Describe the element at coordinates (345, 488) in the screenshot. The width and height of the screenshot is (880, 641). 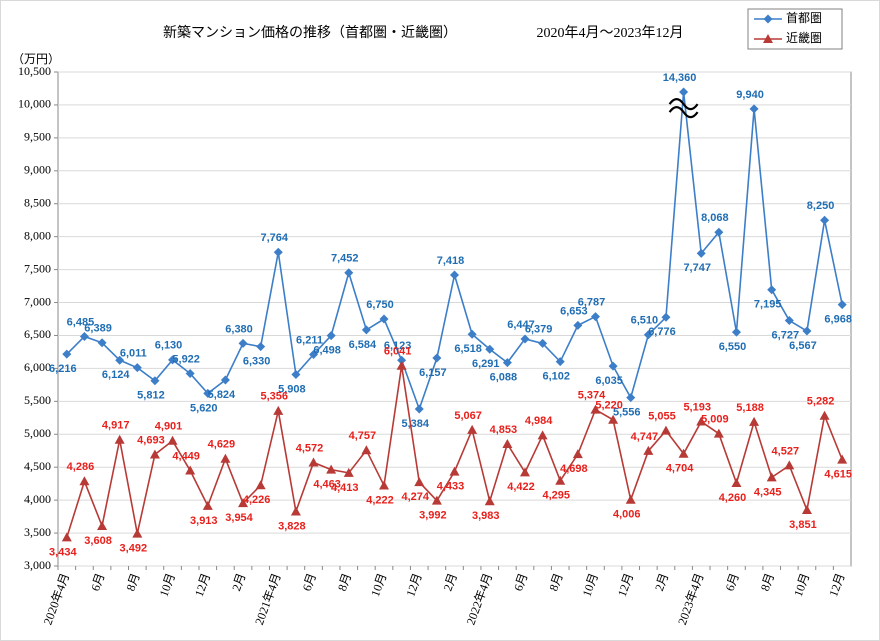
I see `data-label: 4,413` at that location.